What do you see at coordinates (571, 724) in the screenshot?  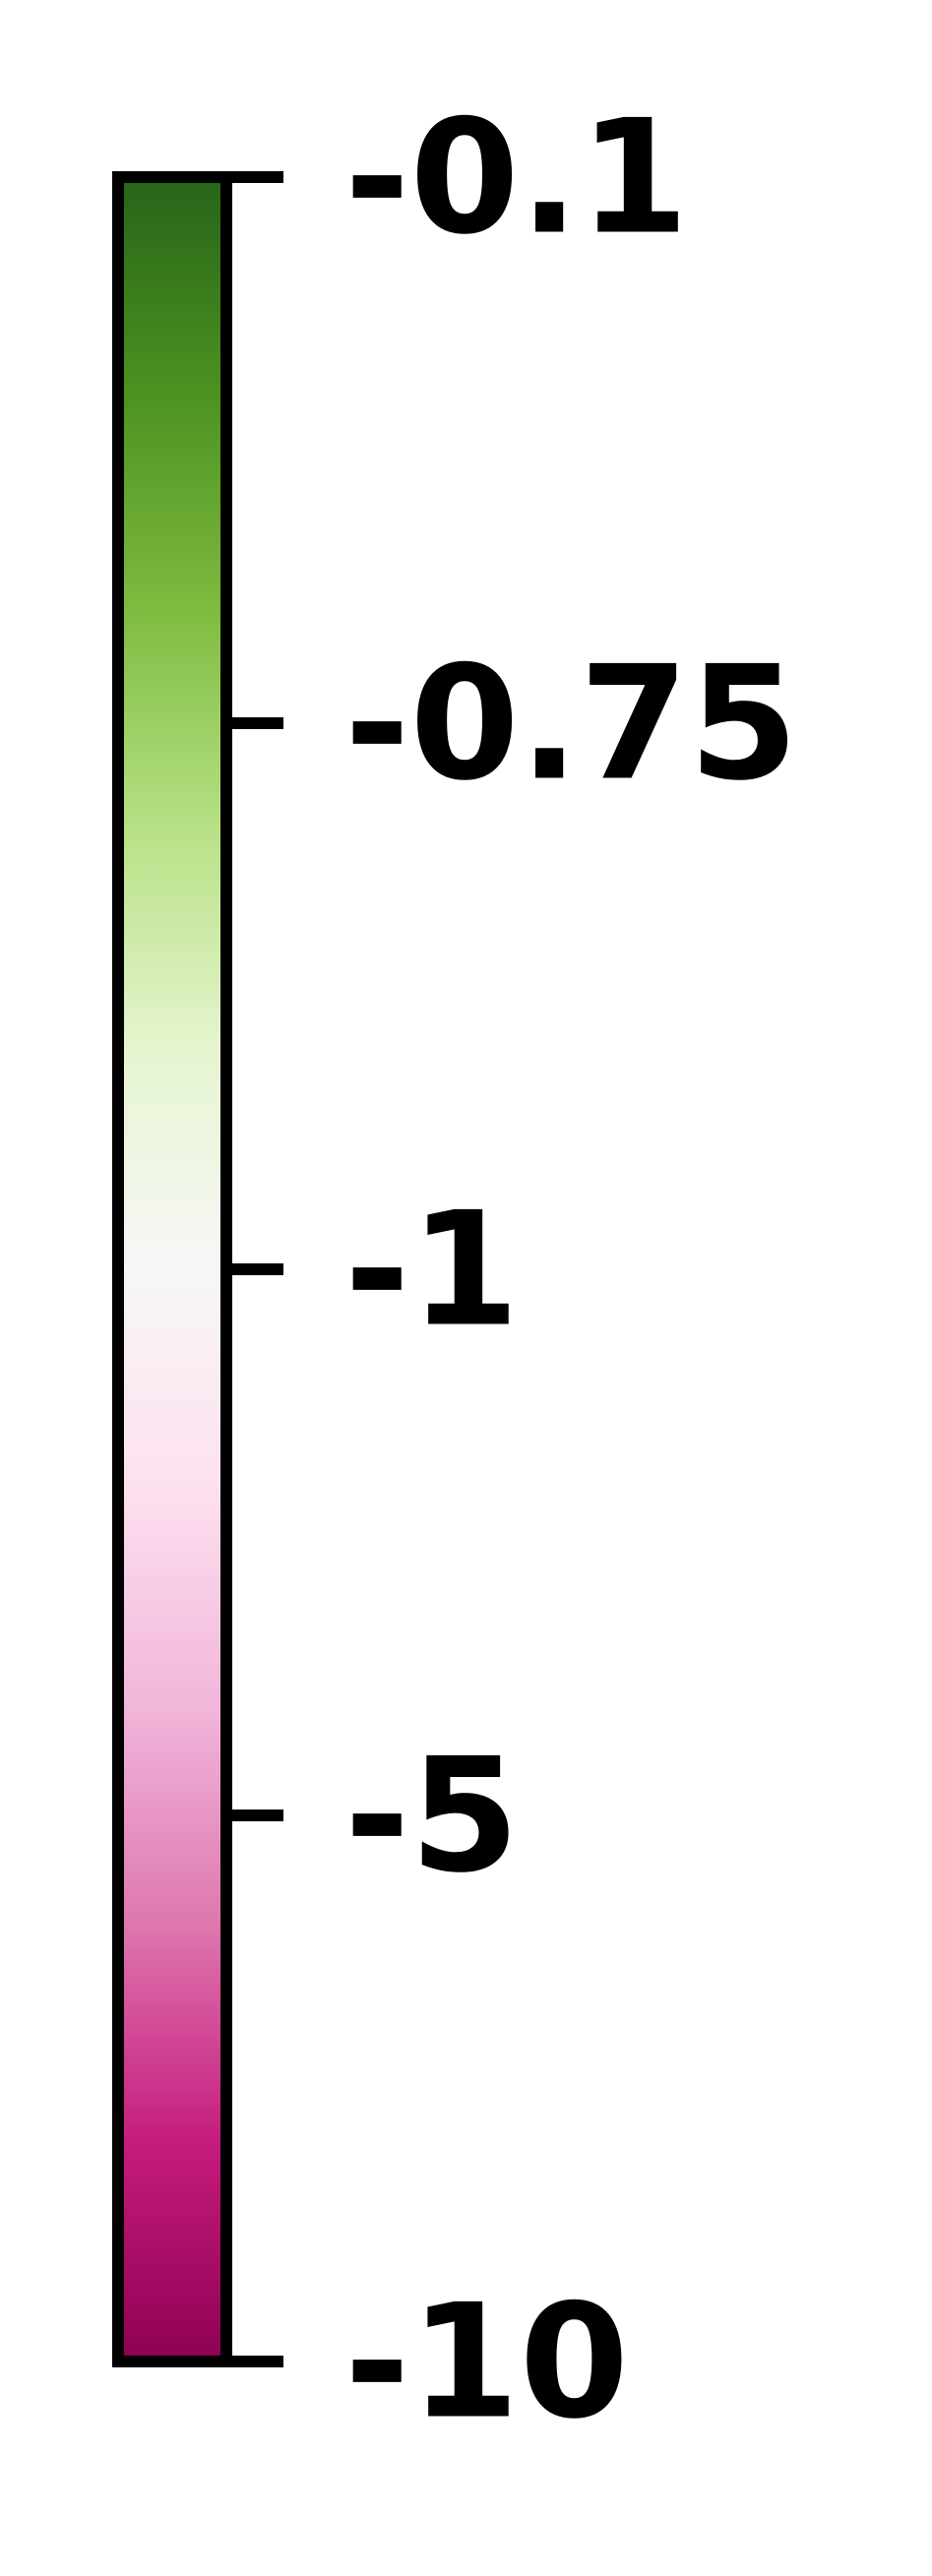 I see `colorbar-tick-label: -0.75` at bounding box center [571, 724].